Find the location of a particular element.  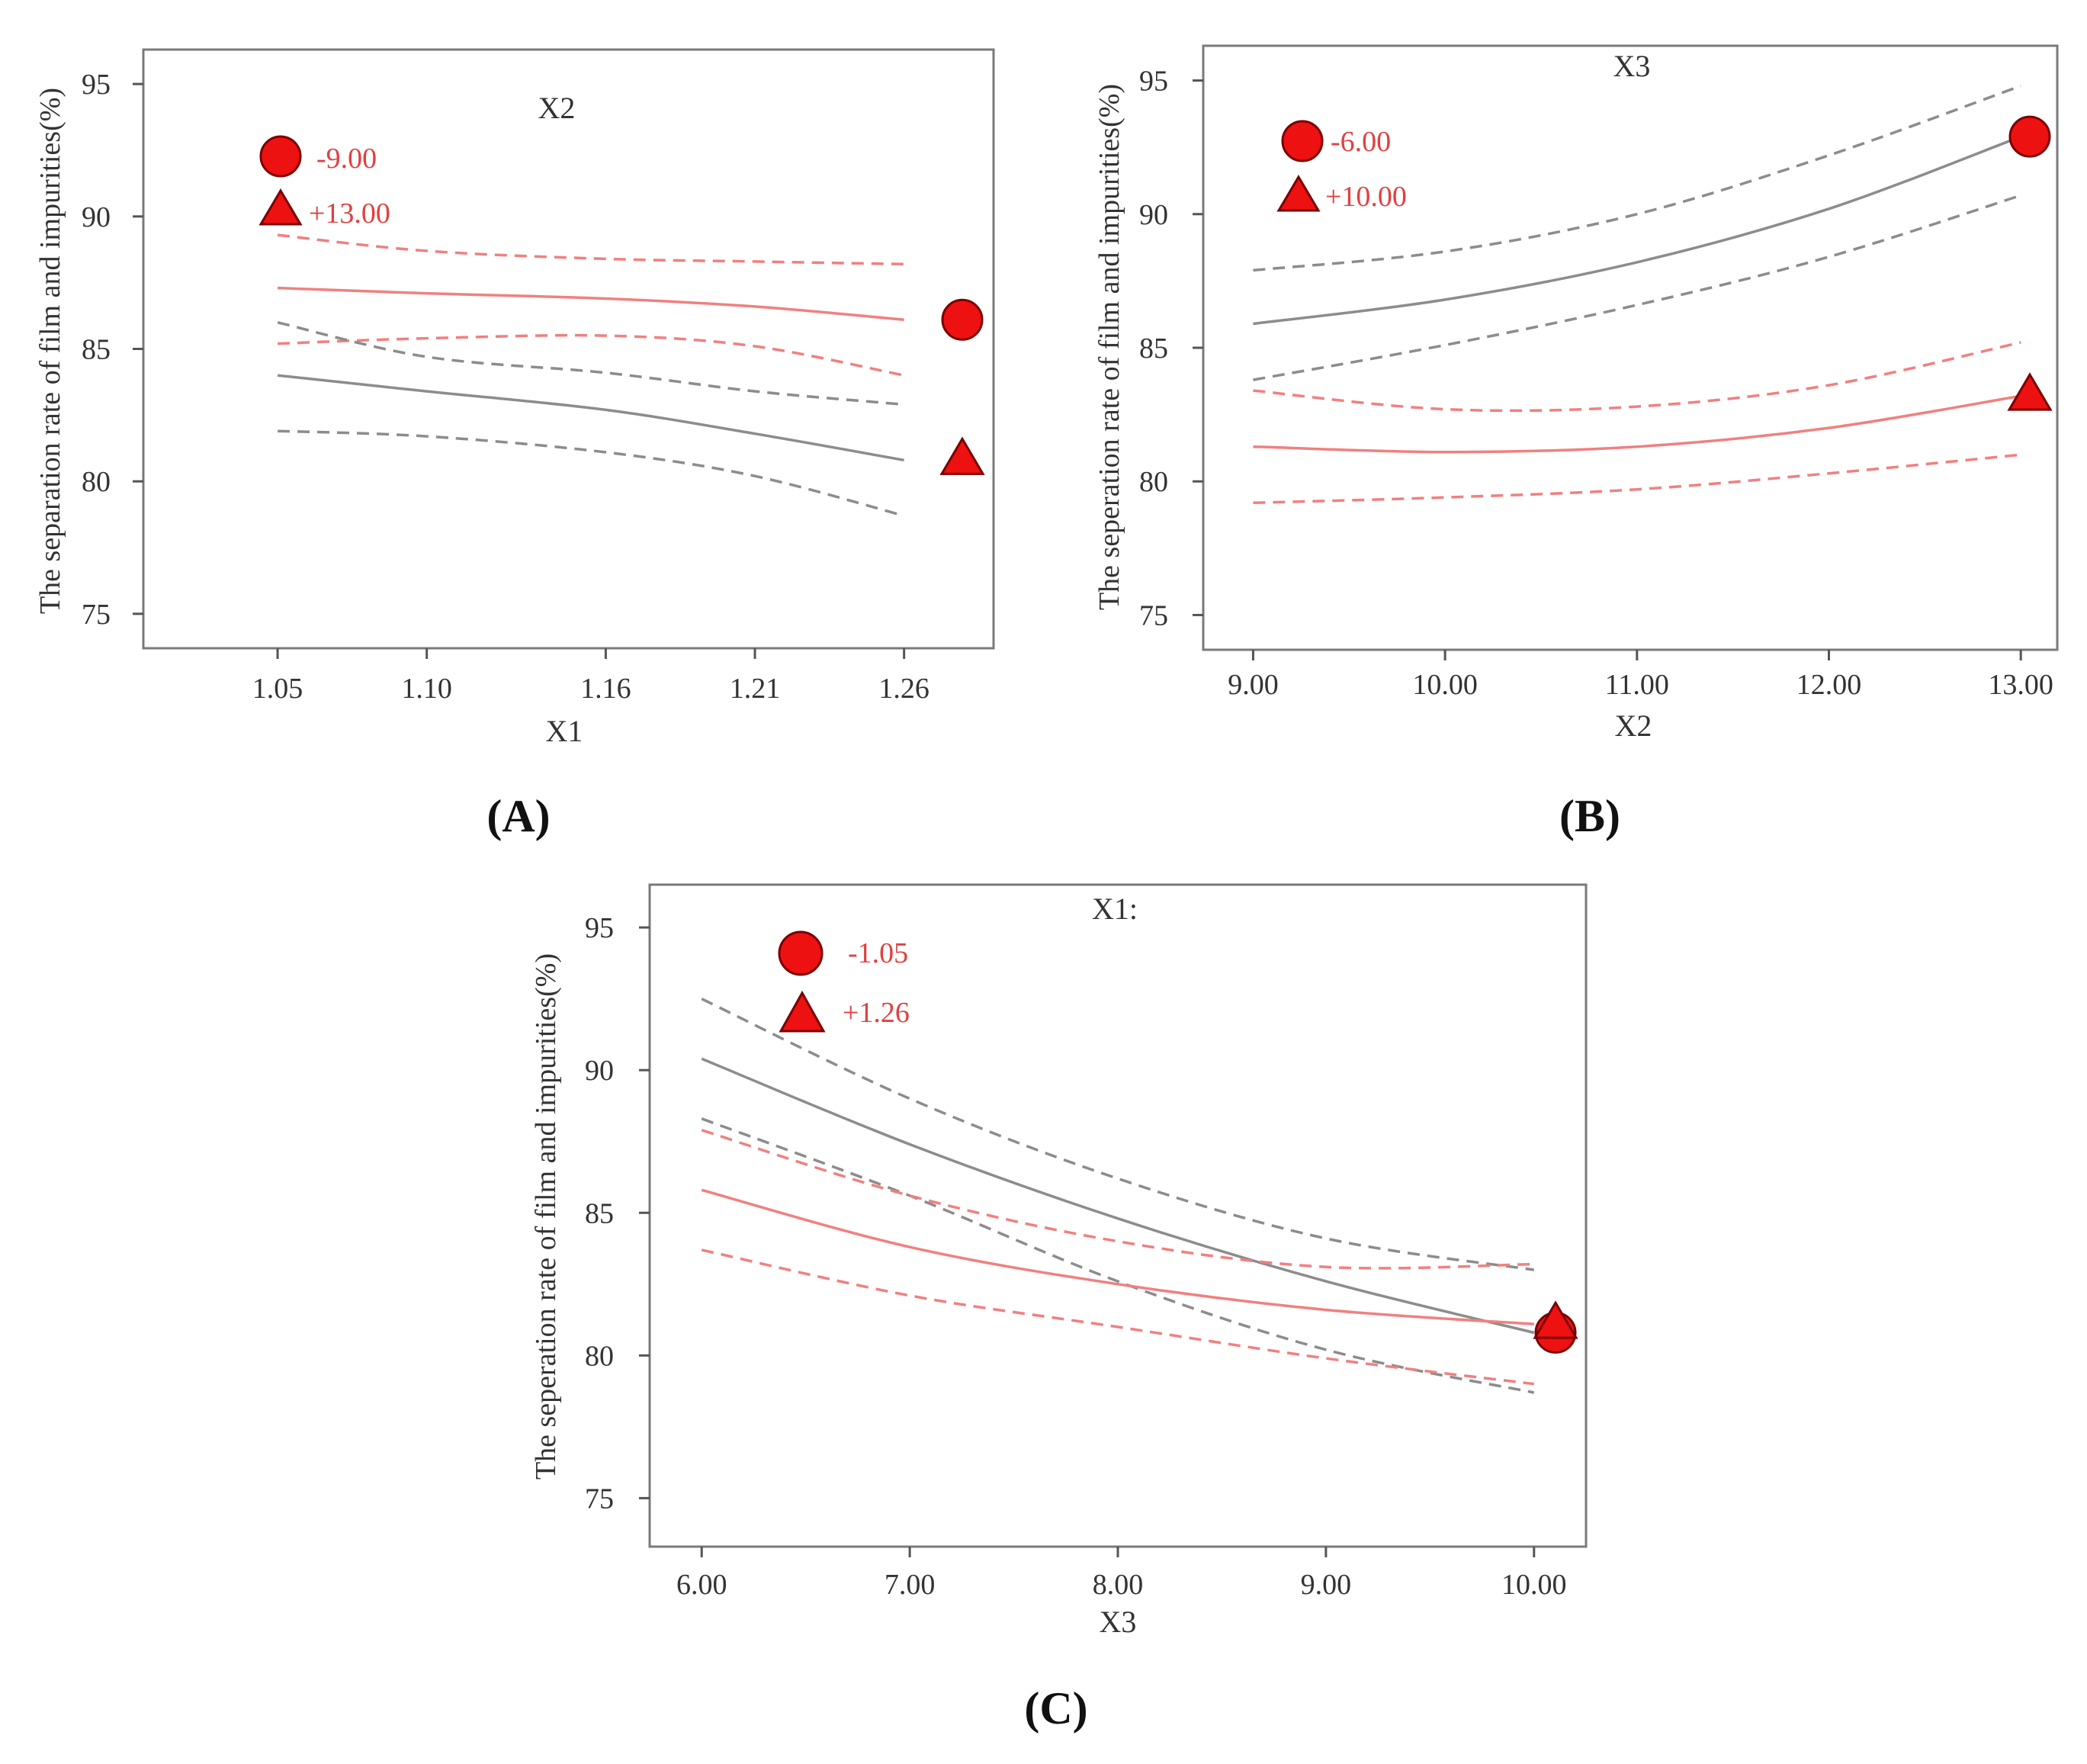

x-tick-label: 1.05 is located at coordinates (278, 689).